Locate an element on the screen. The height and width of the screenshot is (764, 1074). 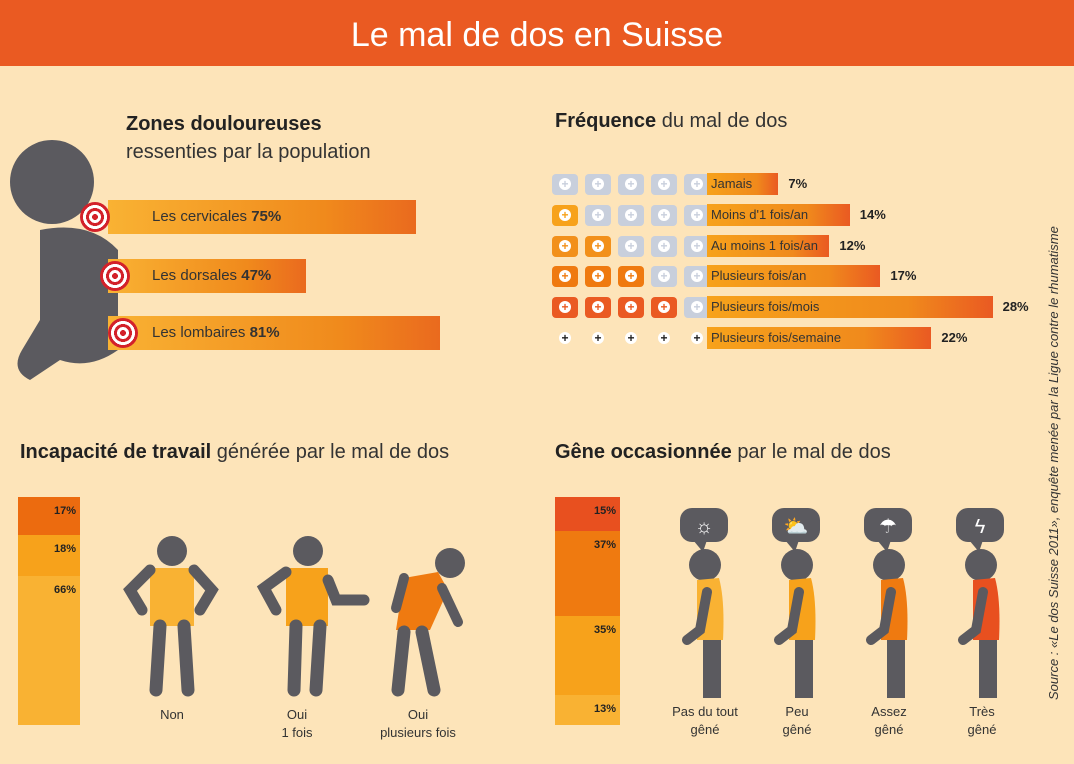
discomfort-title-rest: par le mal de dos is located at coordinates (814, 452).